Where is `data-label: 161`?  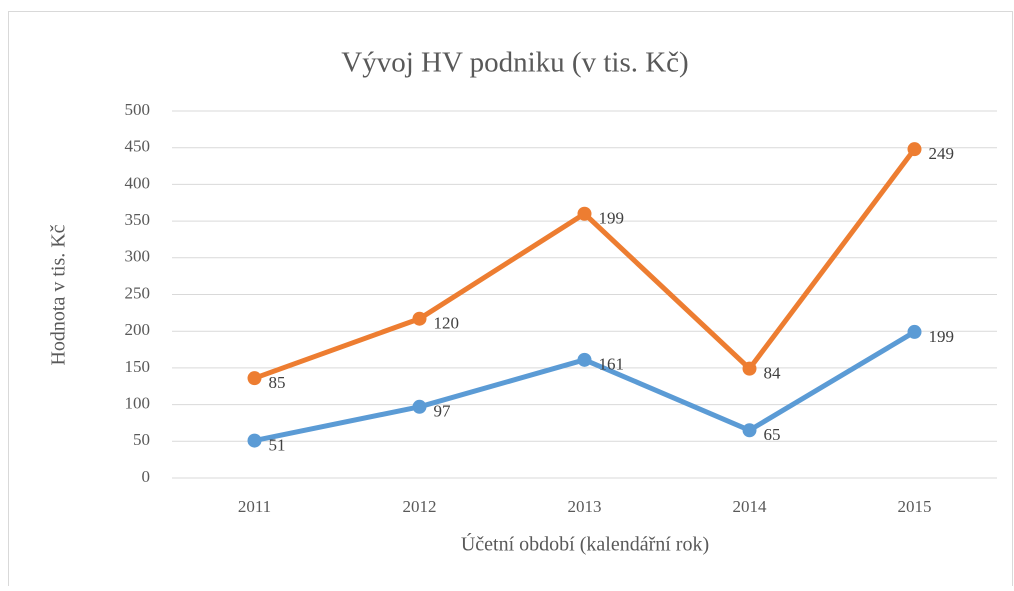 data-label: 161 is located at coordinates (612, 364).